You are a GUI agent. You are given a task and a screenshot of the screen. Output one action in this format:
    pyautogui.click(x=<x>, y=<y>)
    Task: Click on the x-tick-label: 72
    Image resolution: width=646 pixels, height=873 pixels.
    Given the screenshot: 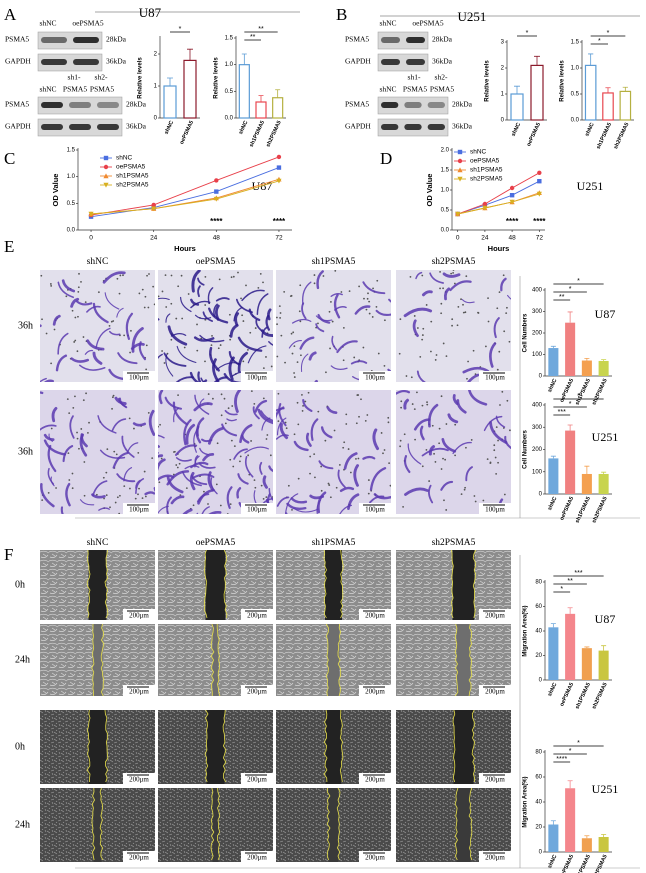 What is the action you would take?
    pyautogui.click(x=540, y=238)
    